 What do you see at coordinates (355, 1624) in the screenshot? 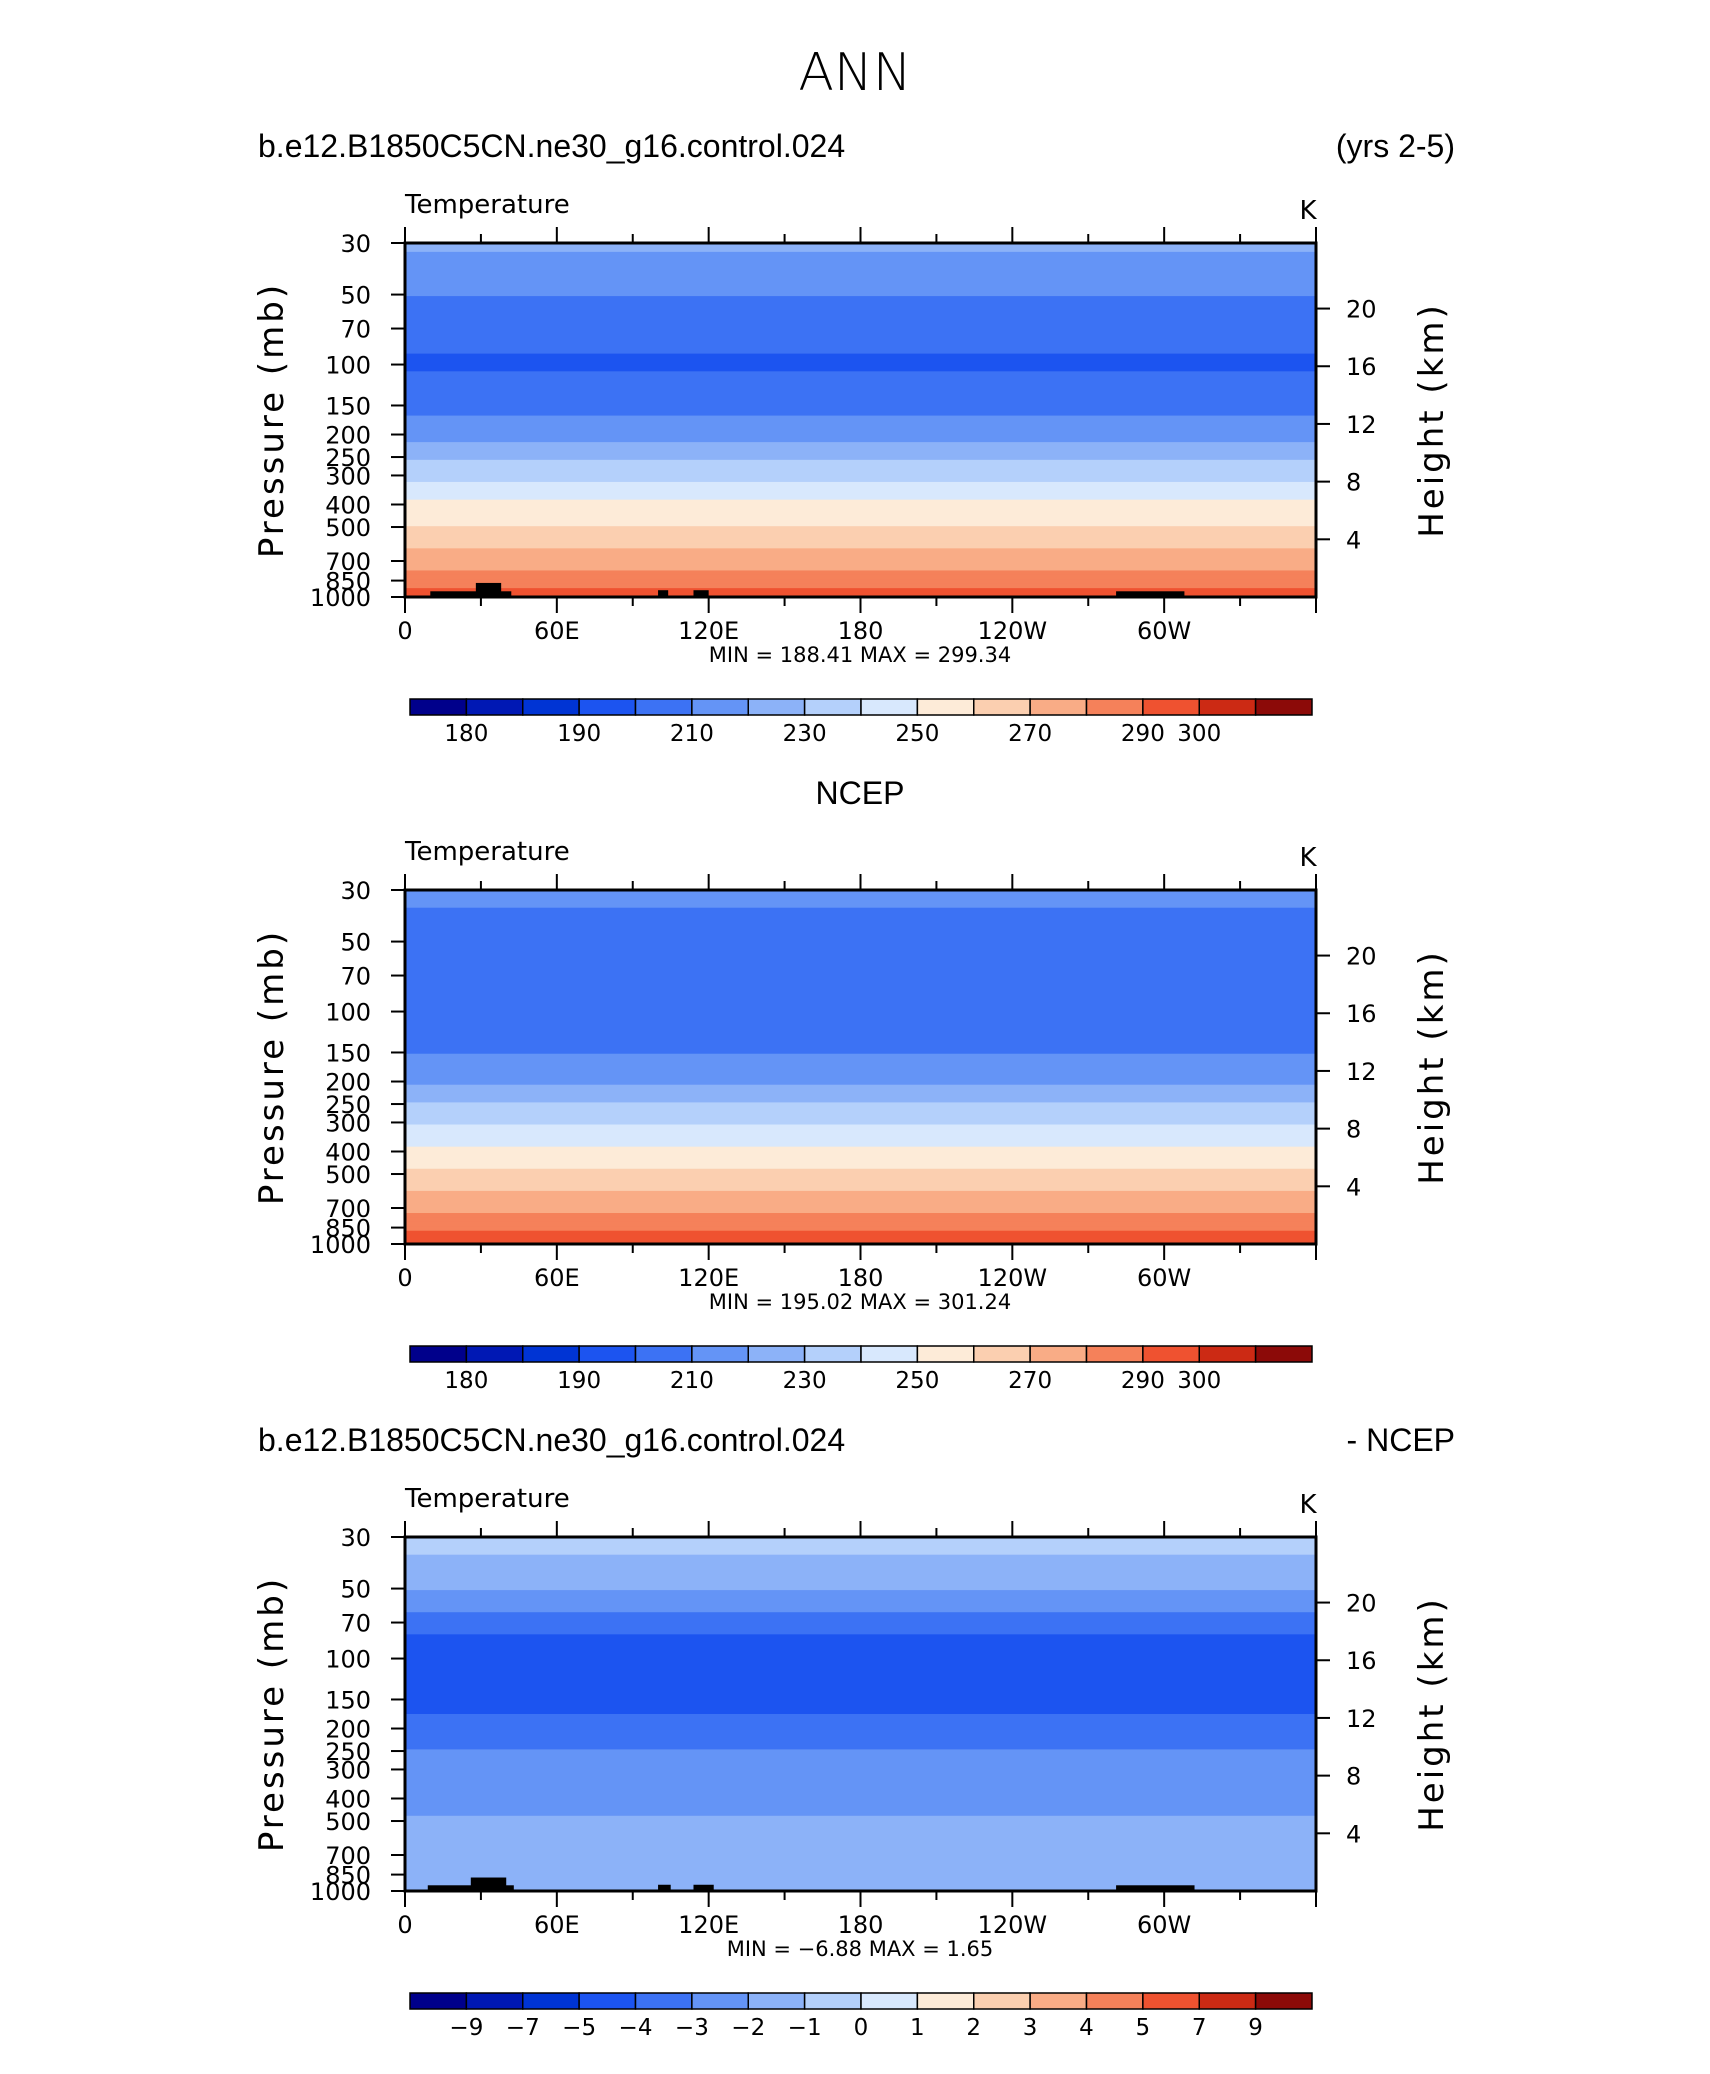
I see `pressure-tick-label: 70` at bounding box center [355, 1624].